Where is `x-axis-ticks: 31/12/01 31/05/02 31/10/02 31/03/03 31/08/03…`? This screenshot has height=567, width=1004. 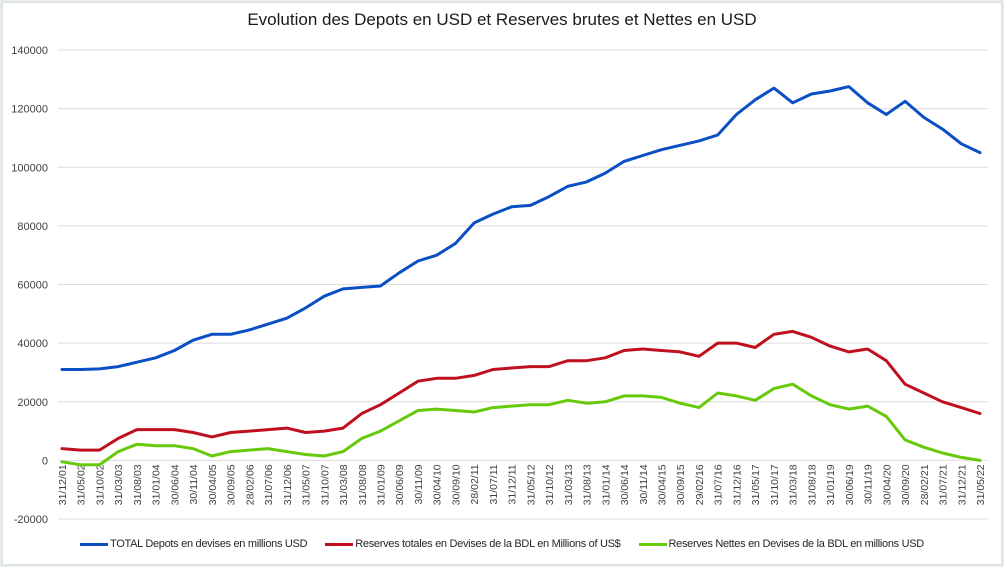 x-axis-ticks: 31/12/01 31/05/02 31/10/02 31/03/03 31/08/03… is located at coordinates (522, 484).